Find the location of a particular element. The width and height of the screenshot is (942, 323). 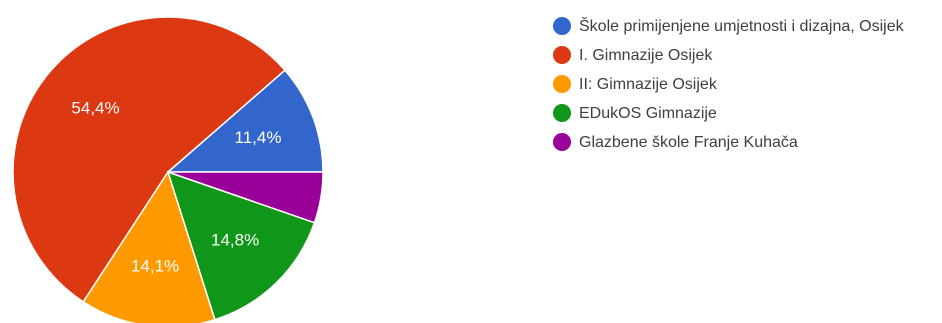

legend-label: Glazbene škole Franje Kuhača is located at coordinates (688, 142).